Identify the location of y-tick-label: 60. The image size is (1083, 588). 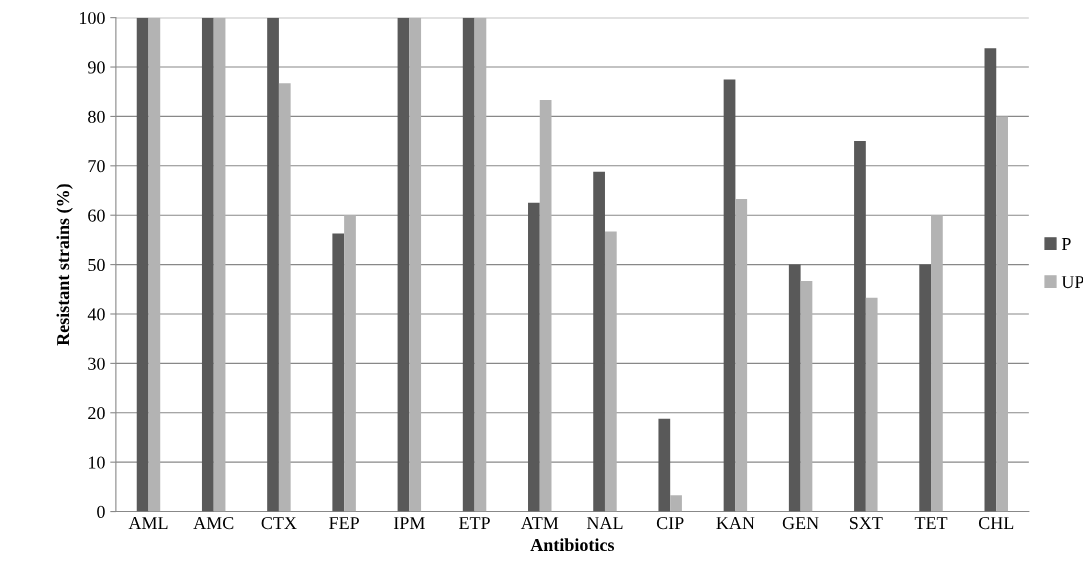
(96, 215).